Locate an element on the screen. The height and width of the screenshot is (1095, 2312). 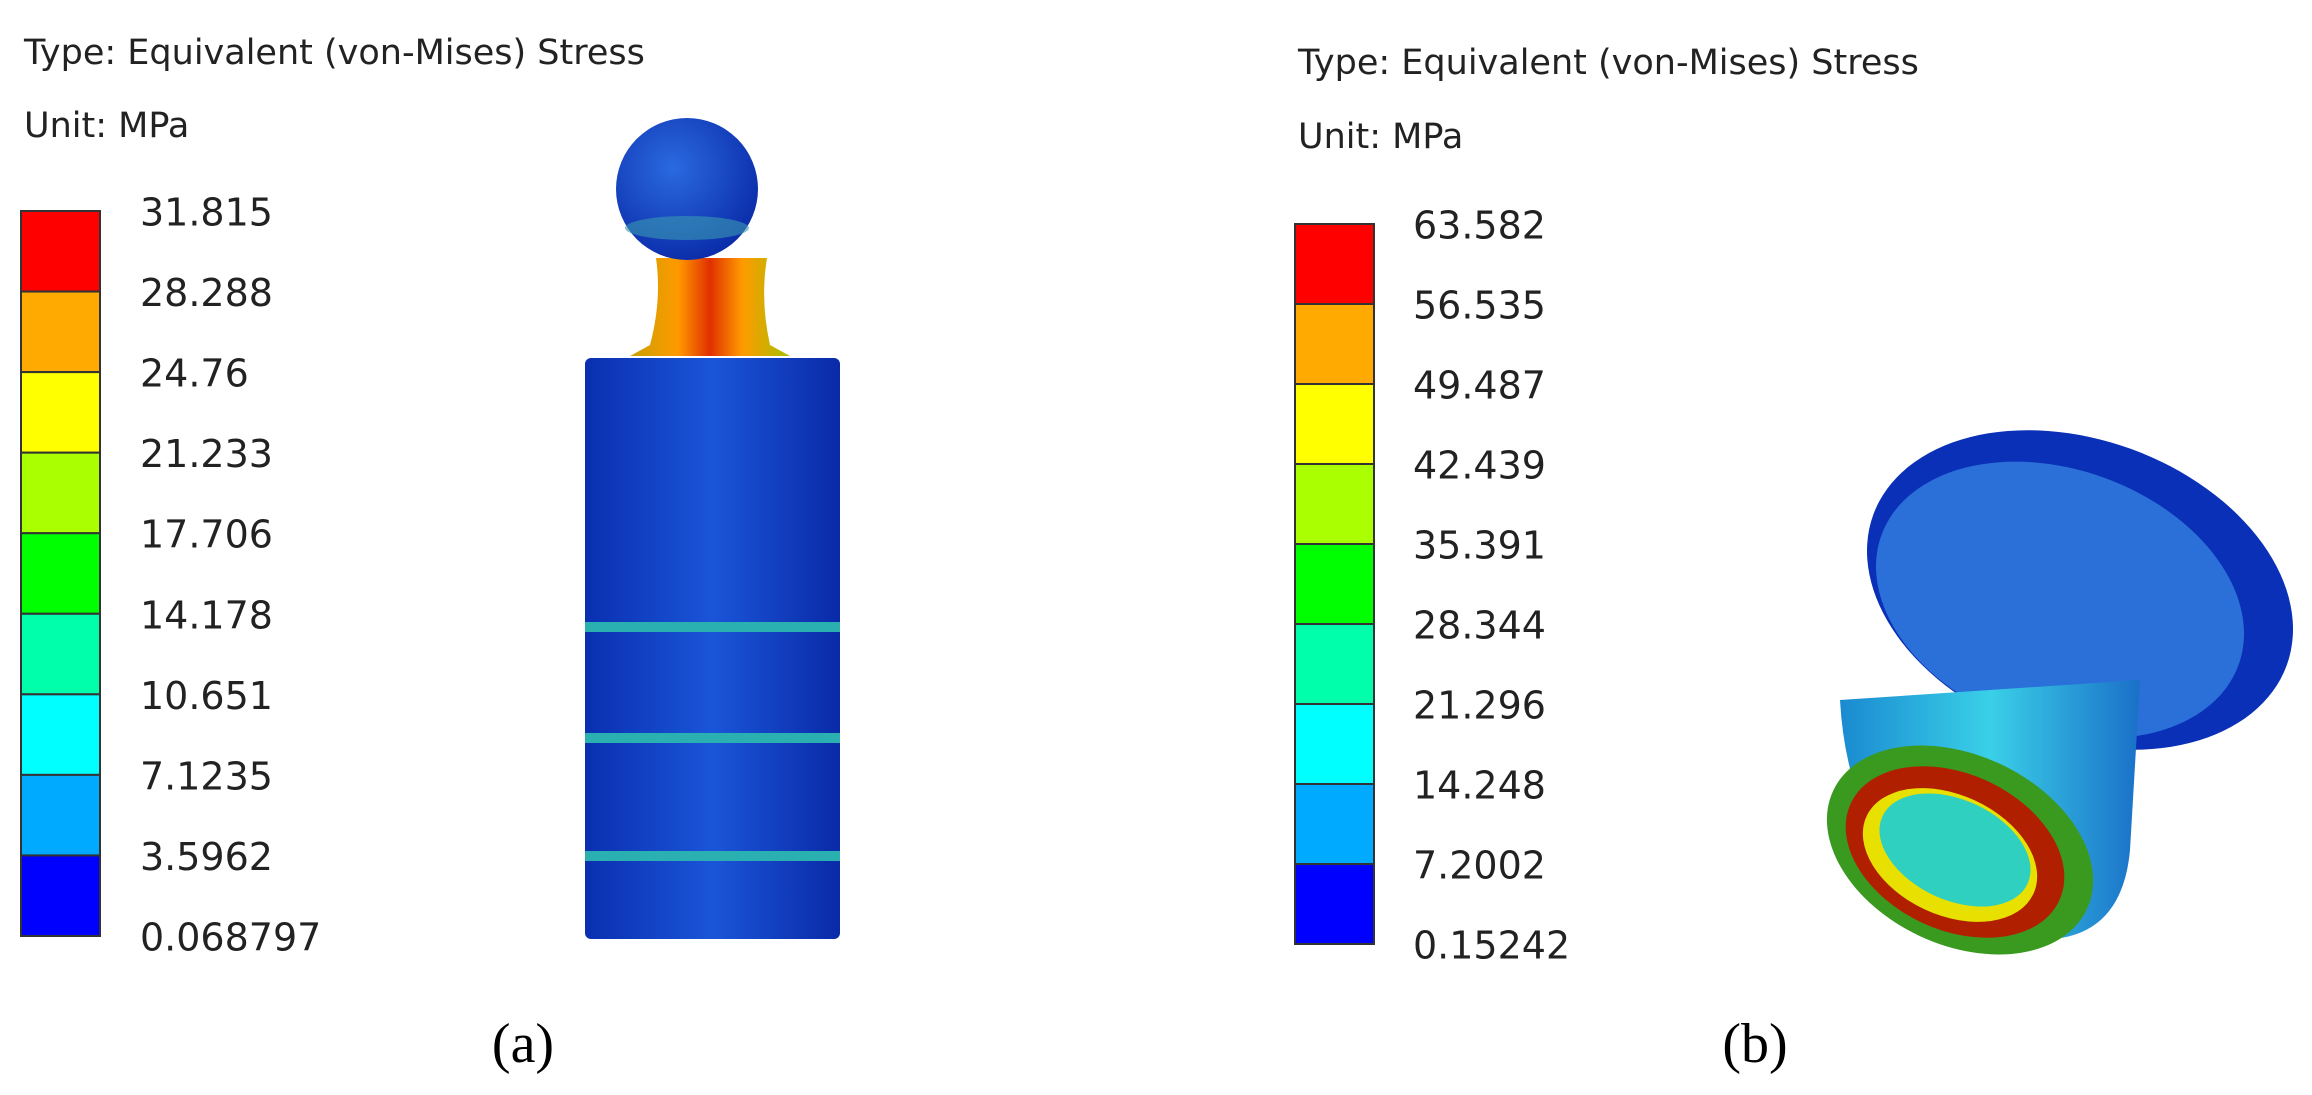
legend-label: 14.248 is located at coordinates (1479, 786).